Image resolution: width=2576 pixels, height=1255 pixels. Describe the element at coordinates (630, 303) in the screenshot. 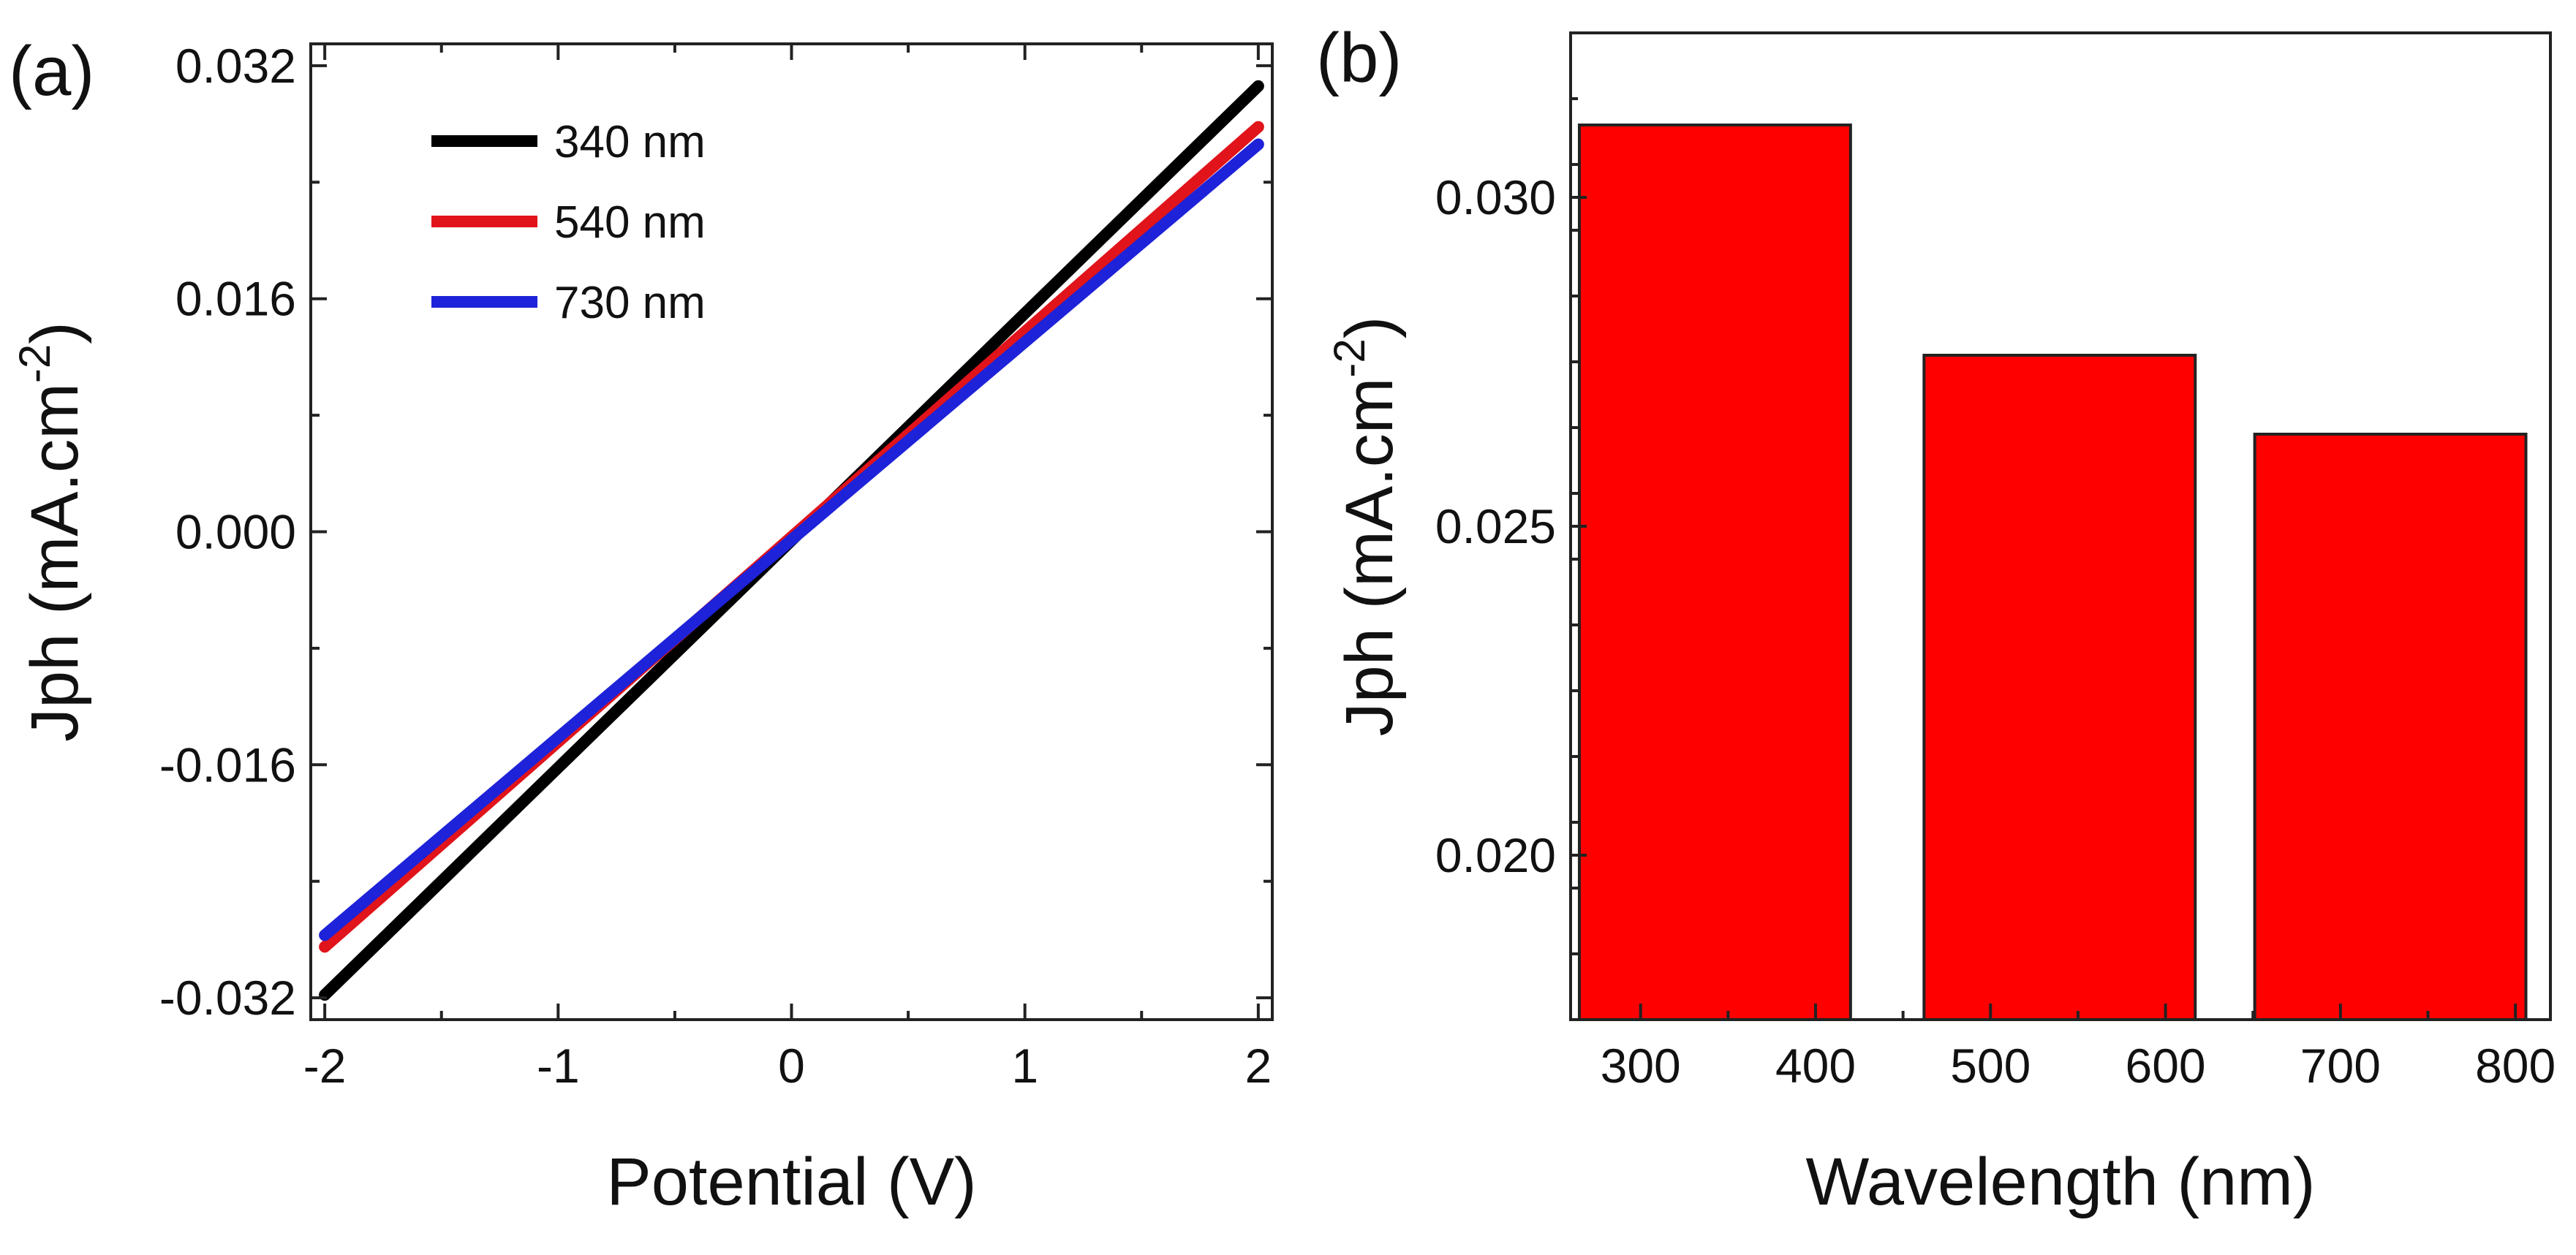

I see `legend-label: 730 nm` at that location.